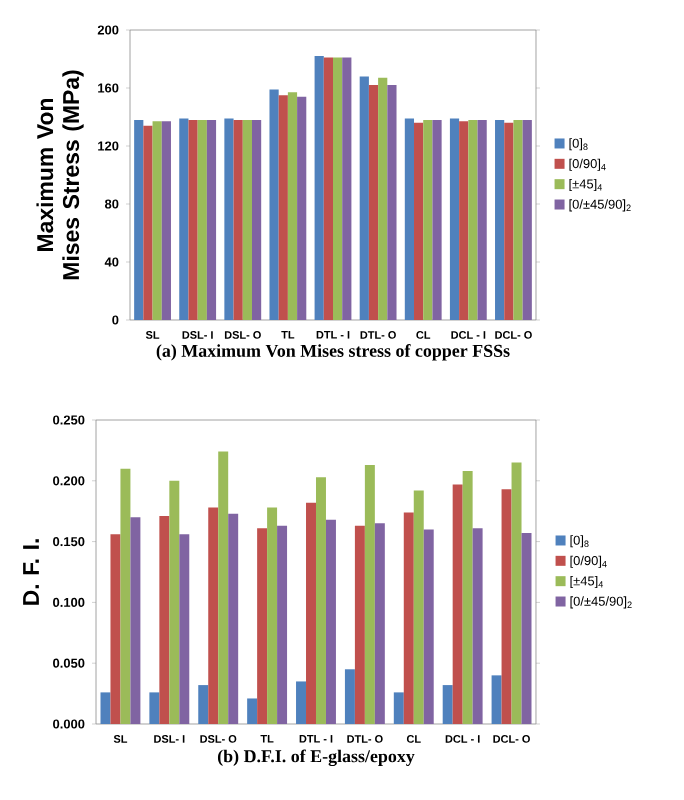 Image resolution: width=684 pixels, height=800 pixels. Describe the element at coordinates (60, 175) in the screenshot. I see `y-axis-title: Maximum Von Mises Stress (MPa)` at that location.